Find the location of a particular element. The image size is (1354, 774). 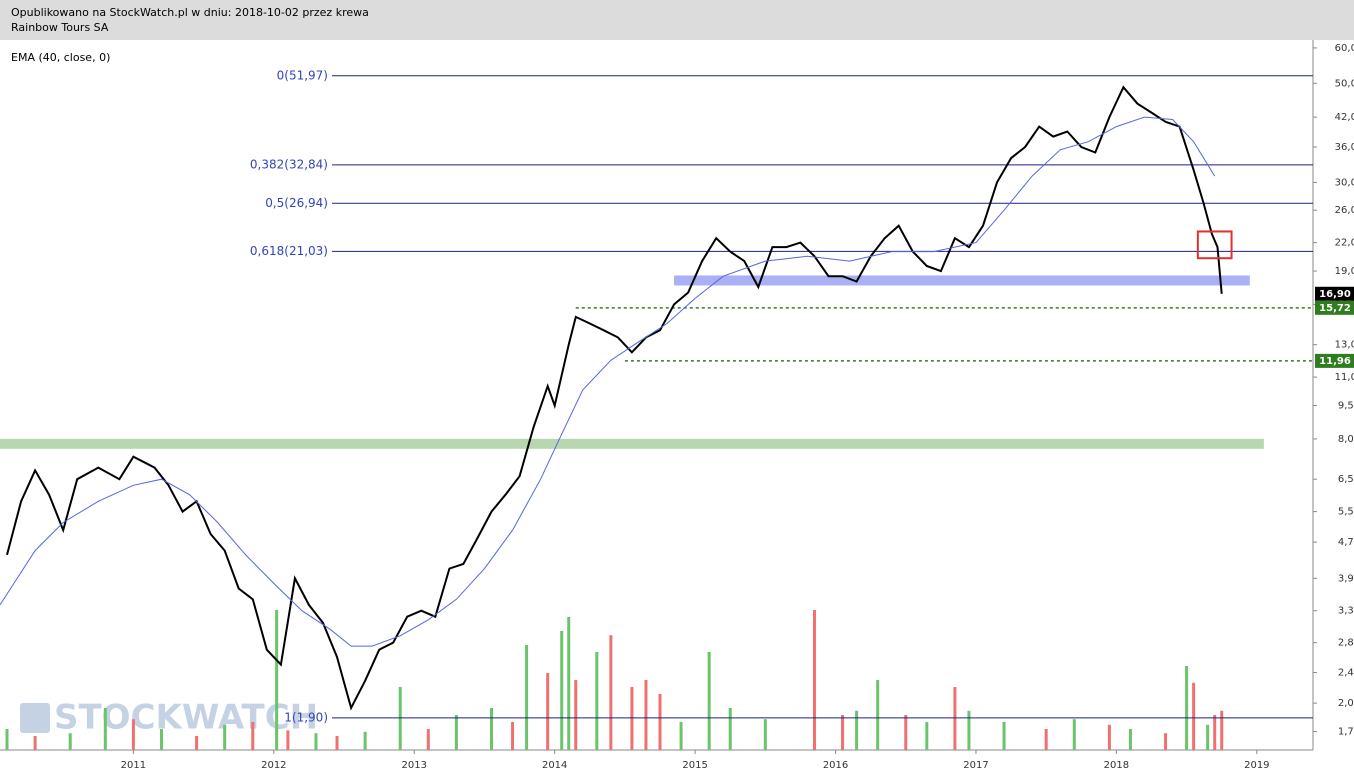

y-tick-label: 3,30 is located at coordinates (1346, 611).